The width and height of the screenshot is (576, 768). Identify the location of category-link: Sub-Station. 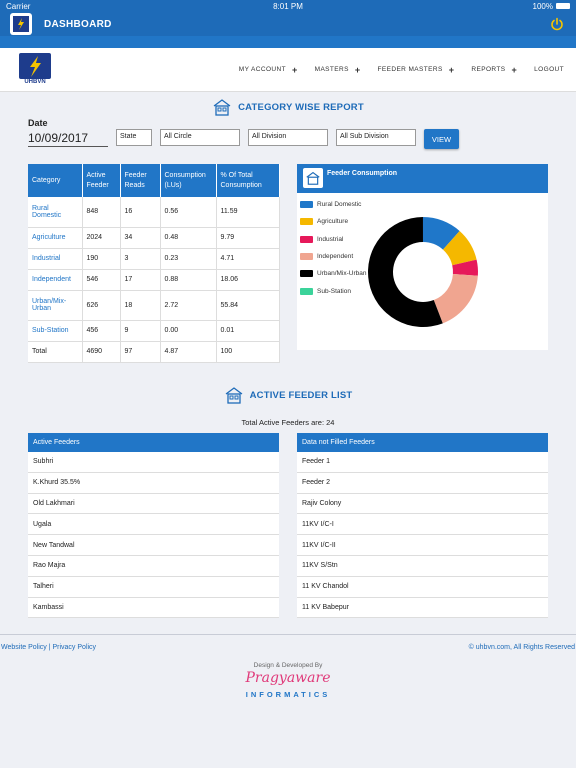
(55, 331).